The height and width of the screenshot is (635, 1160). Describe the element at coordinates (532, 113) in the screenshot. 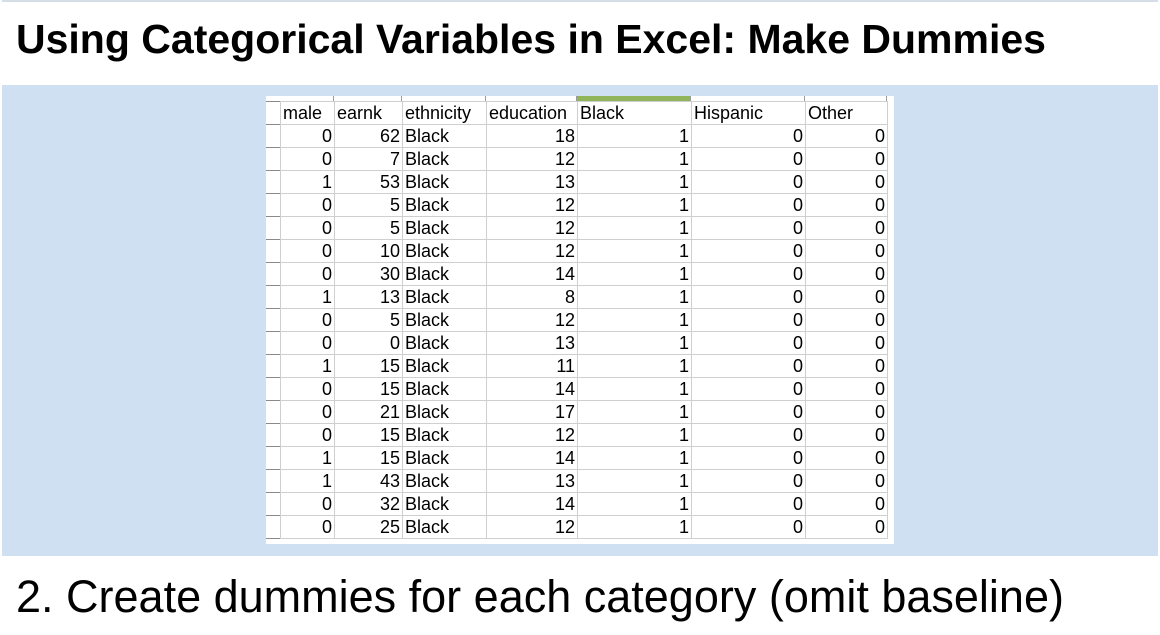

I see `header-cell-education: education` at that location.